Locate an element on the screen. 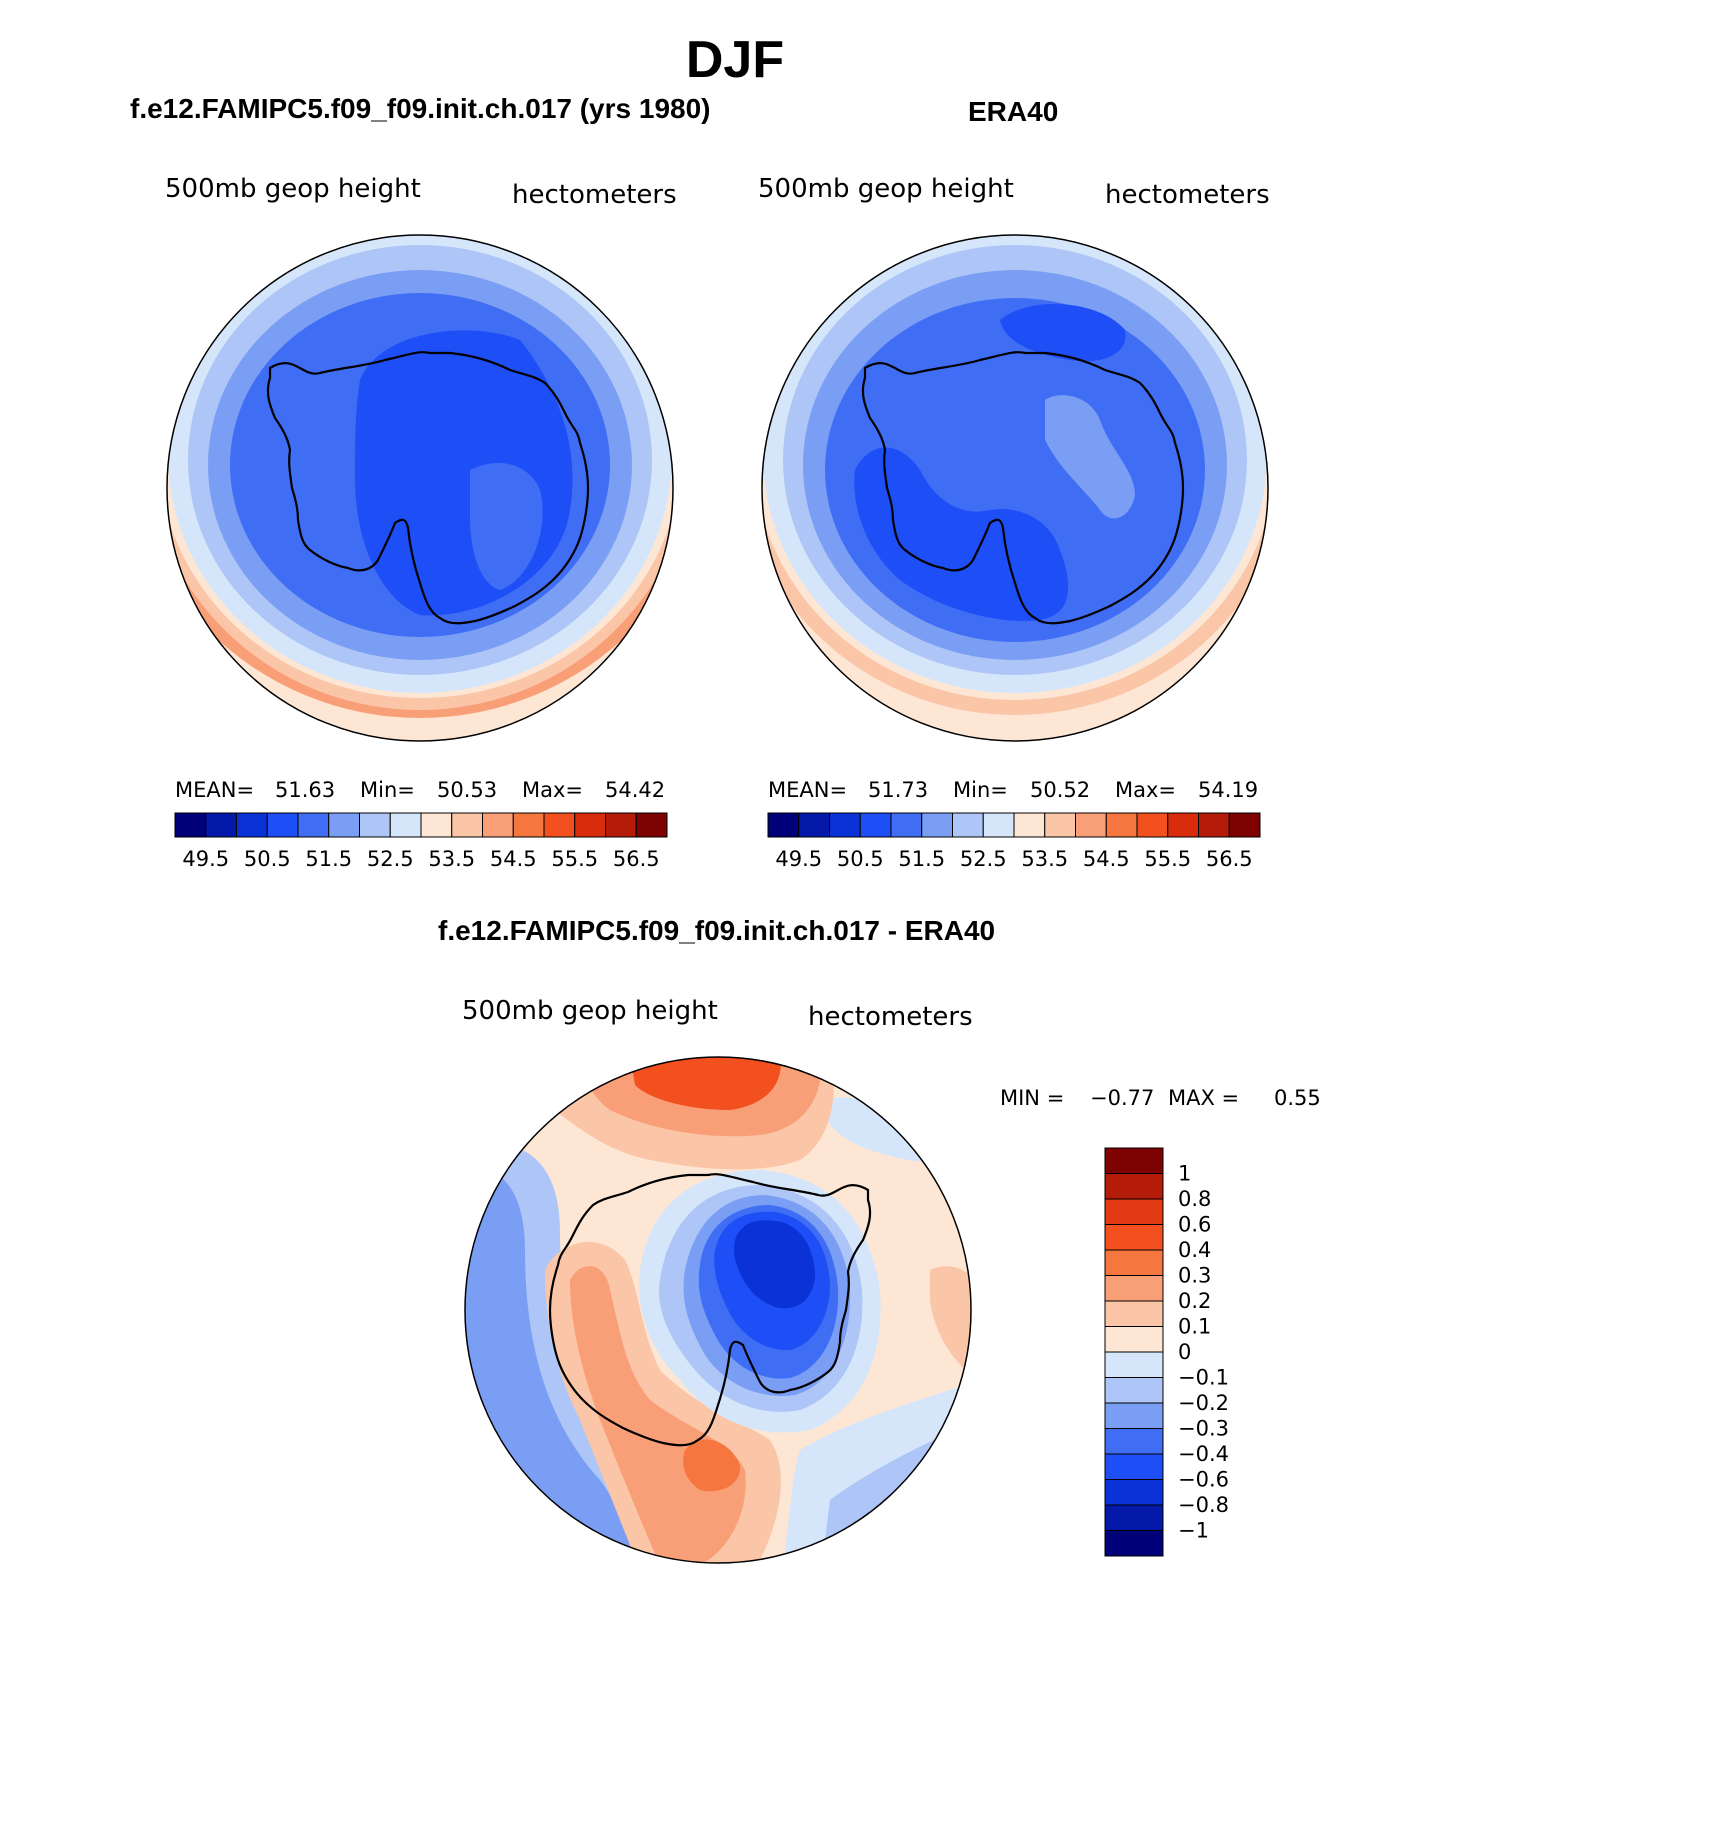 Image resolution: width=1710 pixels, height=1839 pixels. model-right-label: hectometers is located at coordinates (594, 195).